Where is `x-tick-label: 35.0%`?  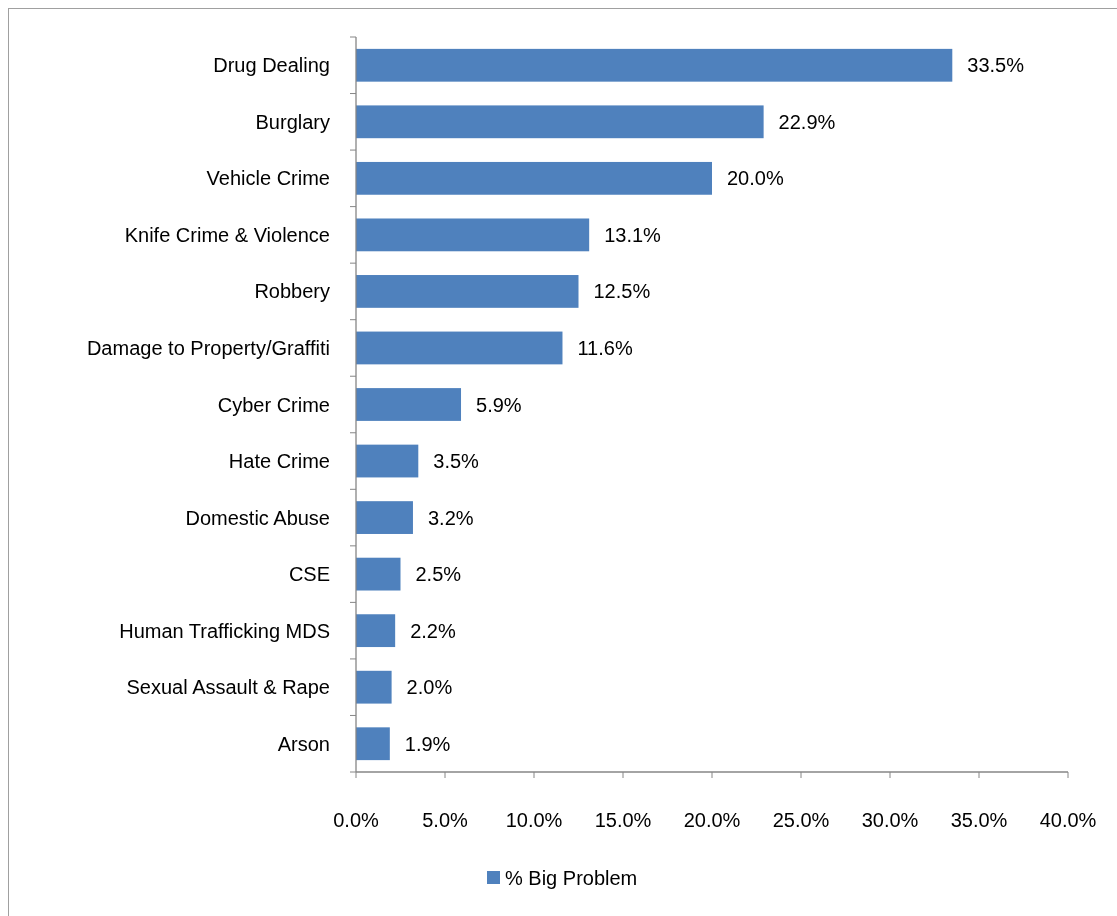
x-tick-label: 35.0% is located at coordinates (979, 820).